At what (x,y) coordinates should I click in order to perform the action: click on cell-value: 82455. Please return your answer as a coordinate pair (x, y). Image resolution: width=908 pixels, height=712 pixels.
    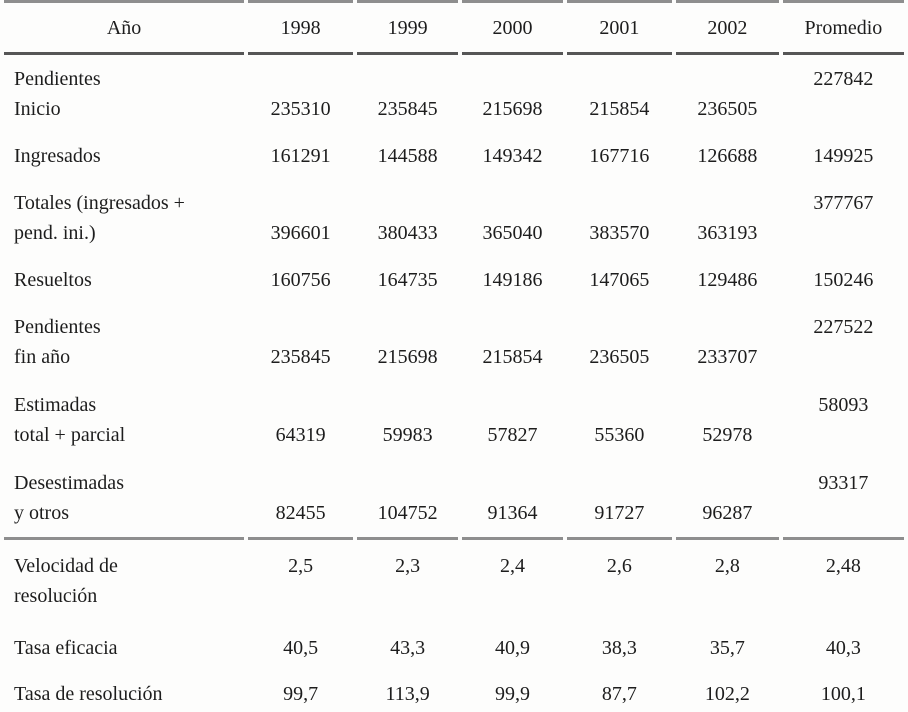
    Looking at the image, I should click on (300, 513).